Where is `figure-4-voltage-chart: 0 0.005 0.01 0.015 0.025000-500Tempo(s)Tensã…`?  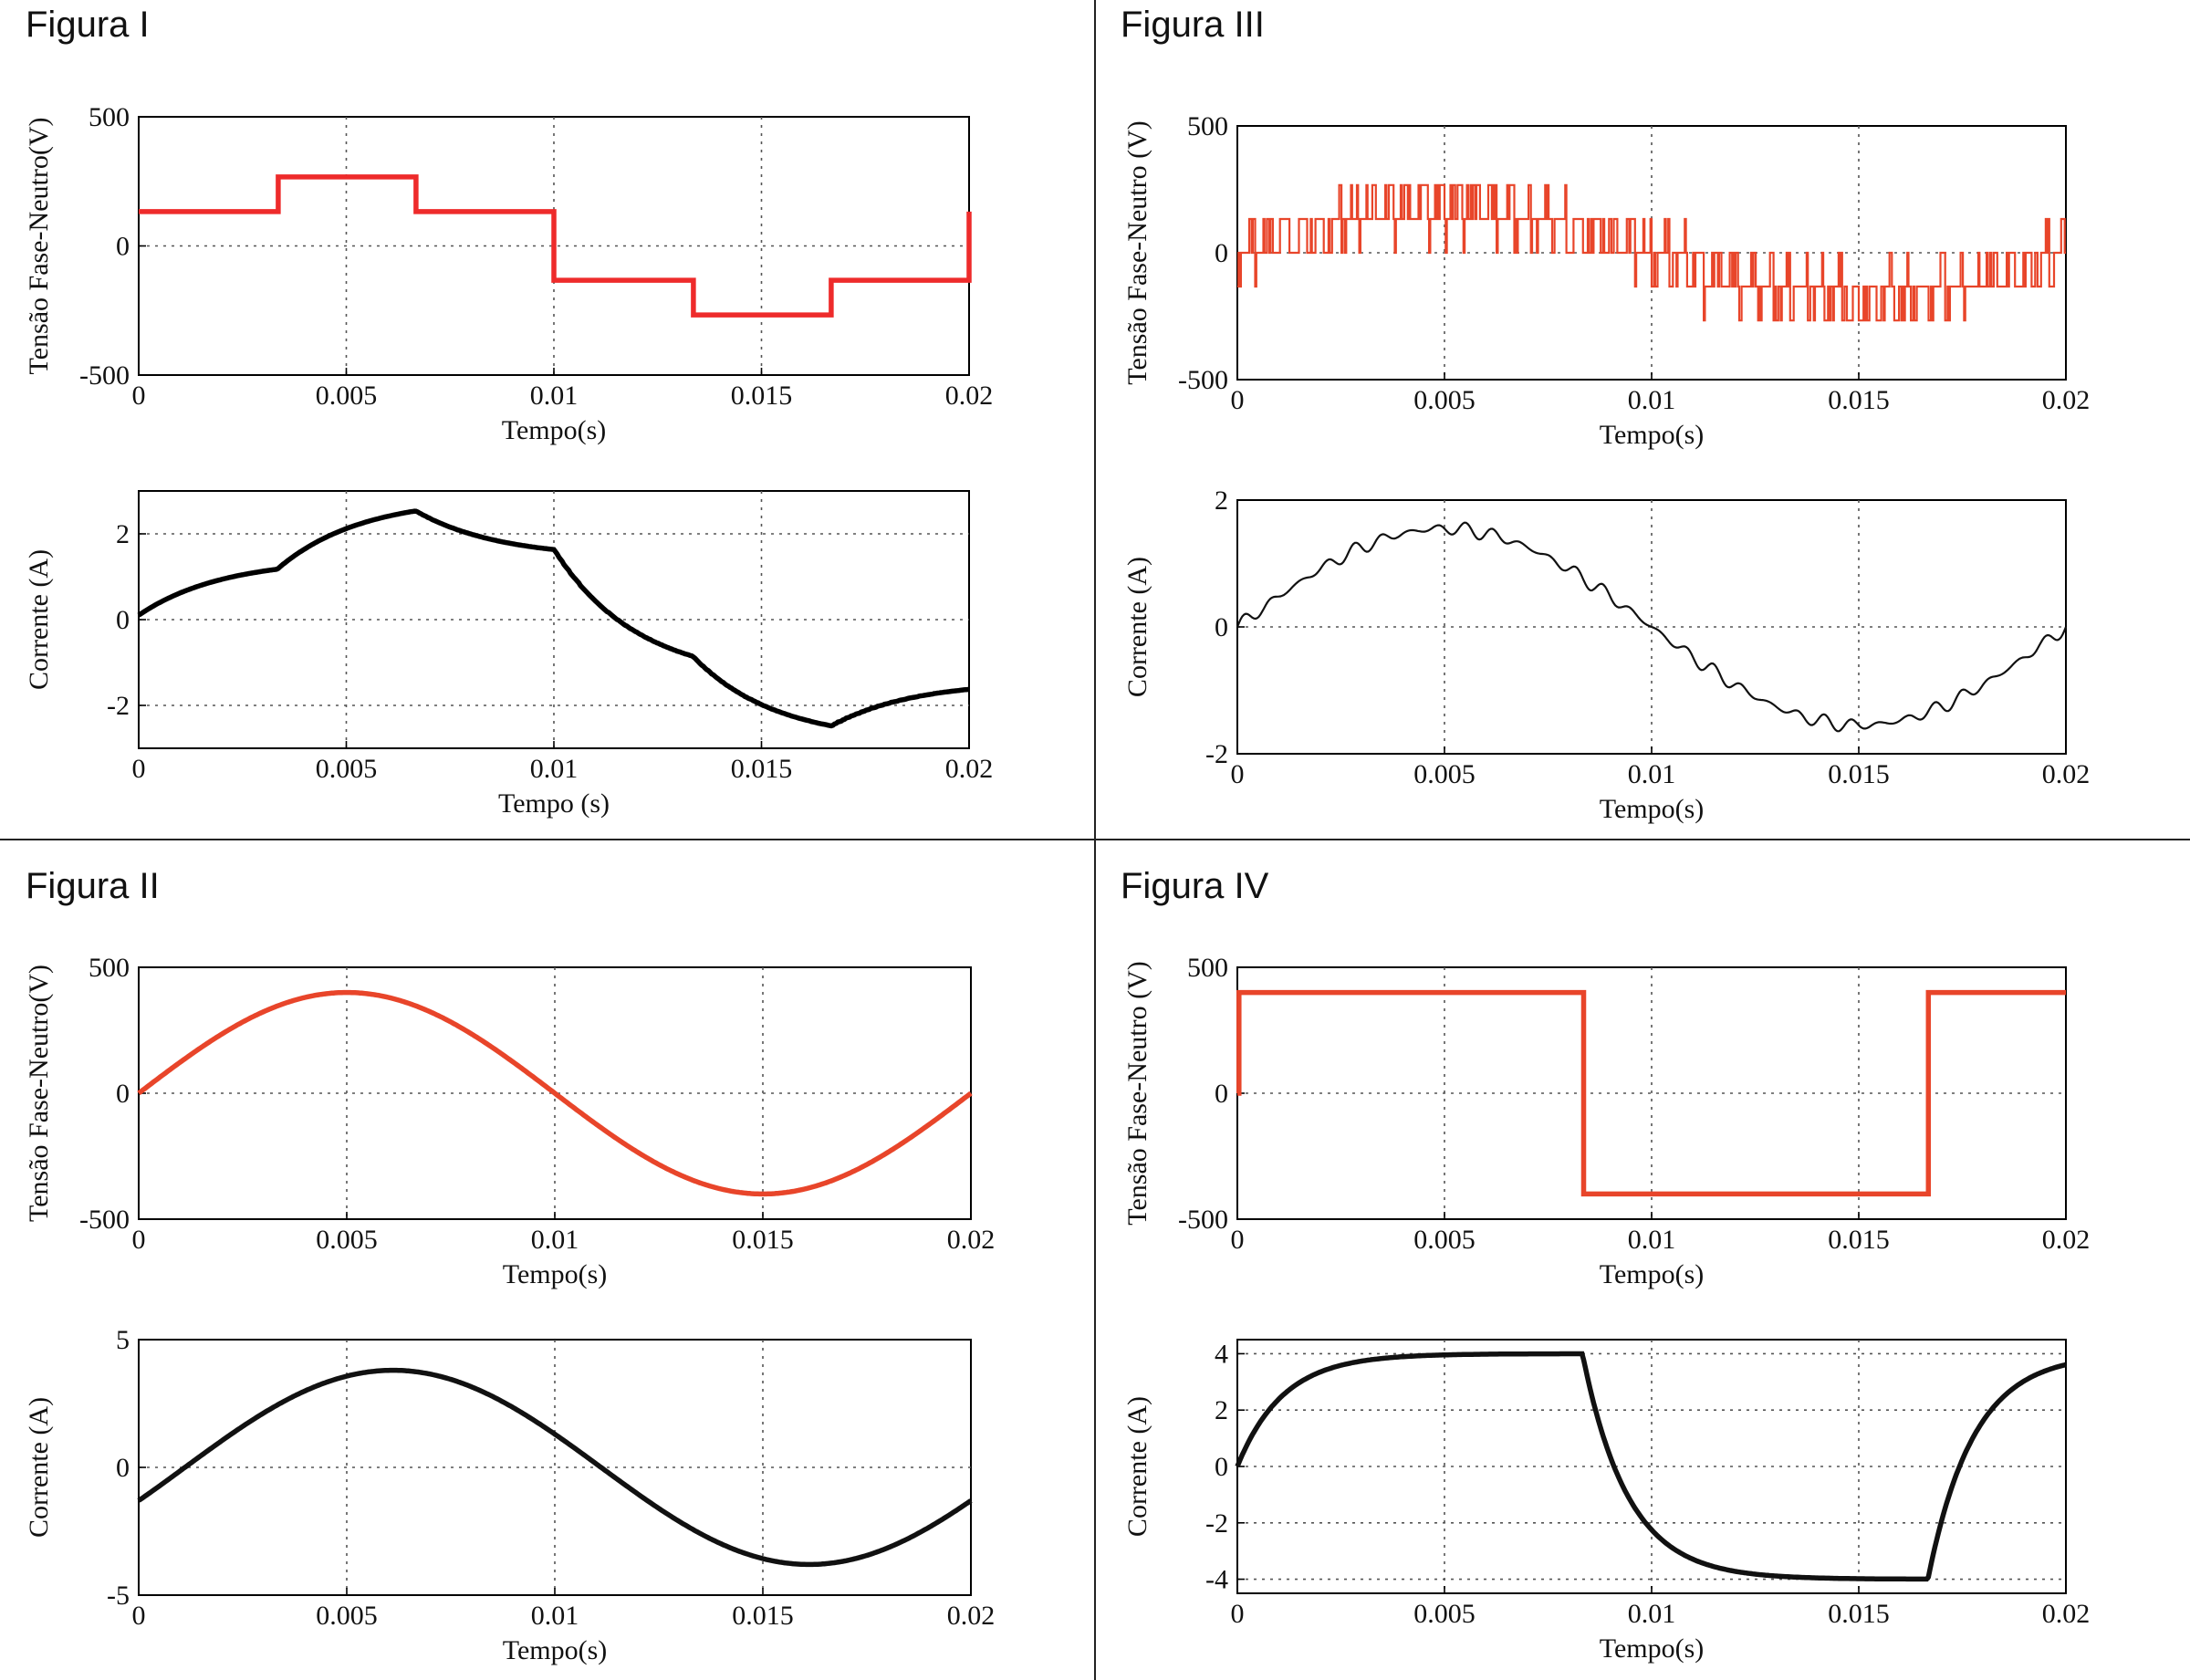 figure-4-voltage-chart: 0 0.005 0.01 0.015 0.025000-500Tempo(s)Tensã… is located at coordinates (1606, 1121).